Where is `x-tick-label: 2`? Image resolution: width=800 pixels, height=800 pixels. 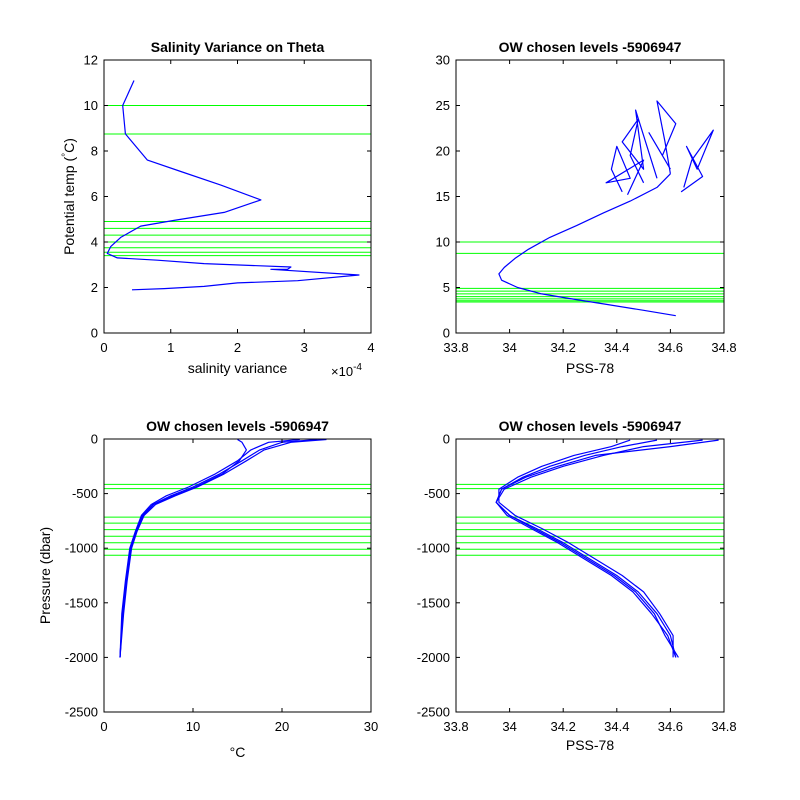
x-tick-label: 2 is located at coordinates (237, 347).